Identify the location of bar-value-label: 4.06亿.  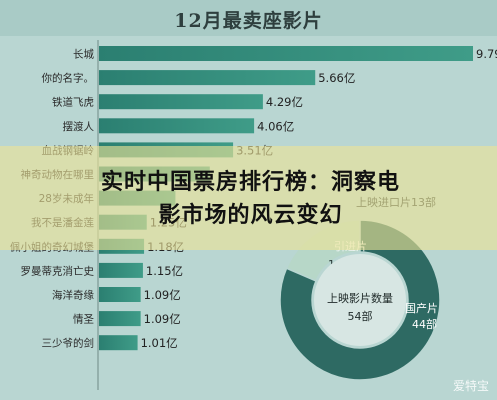
(275, 126).